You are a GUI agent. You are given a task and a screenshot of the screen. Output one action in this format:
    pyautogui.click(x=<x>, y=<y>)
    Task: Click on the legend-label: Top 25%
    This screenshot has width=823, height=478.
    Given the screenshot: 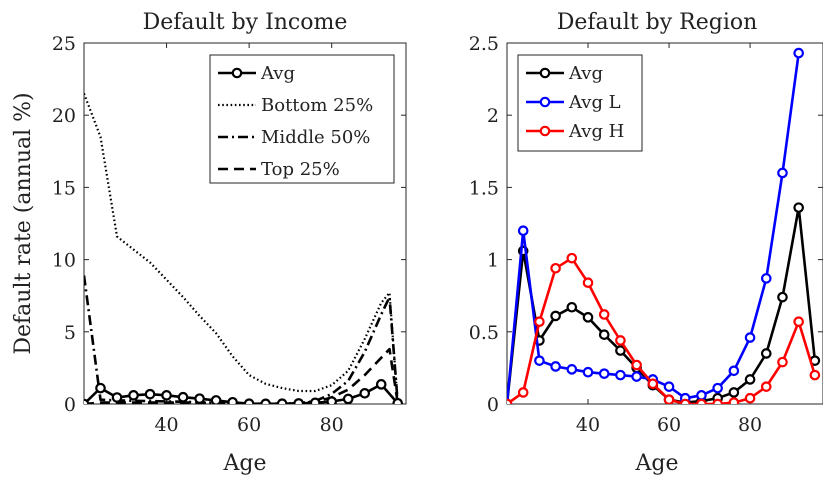 What is the action you would take?
    pyautogui.click(x=300, y=169)
    